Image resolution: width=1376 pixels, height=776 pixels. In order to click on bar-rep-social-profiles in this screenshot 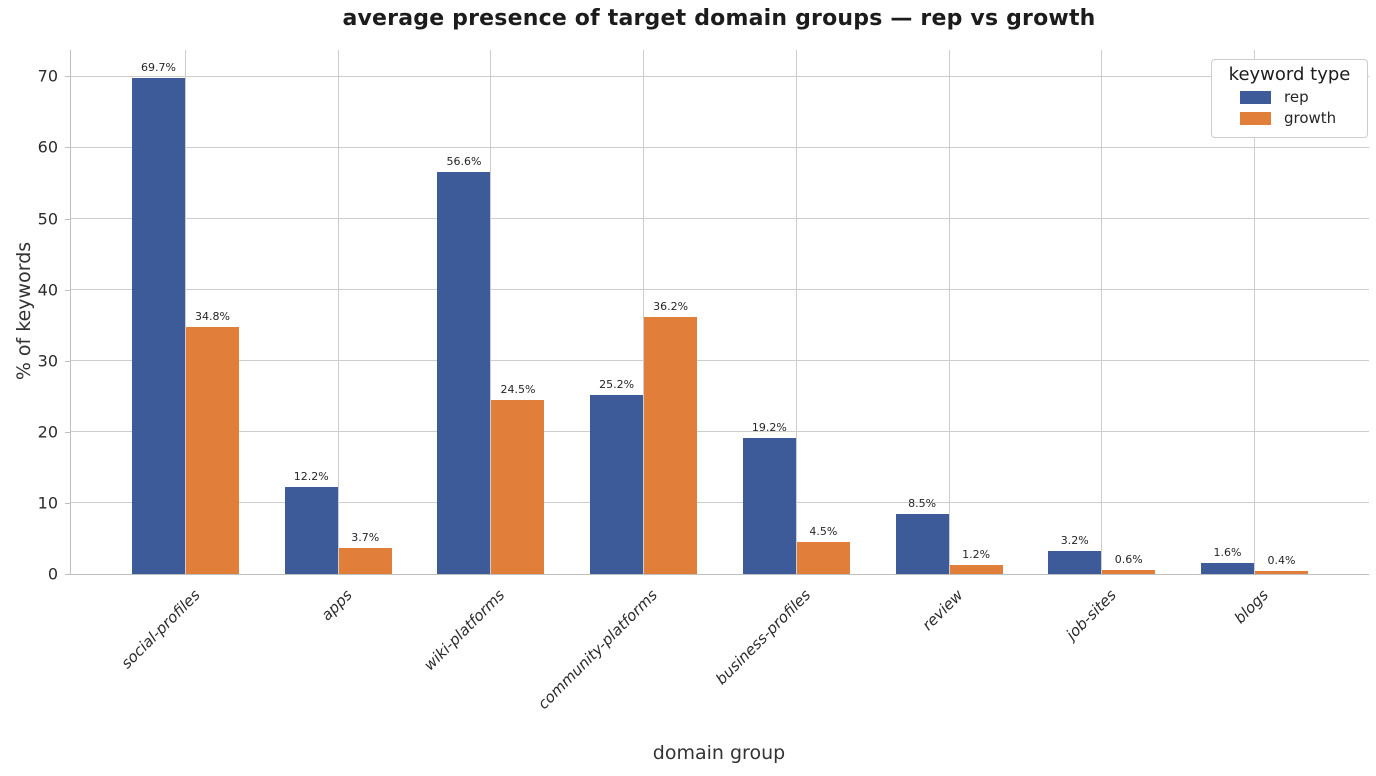, I will do `click(159, 326)`.